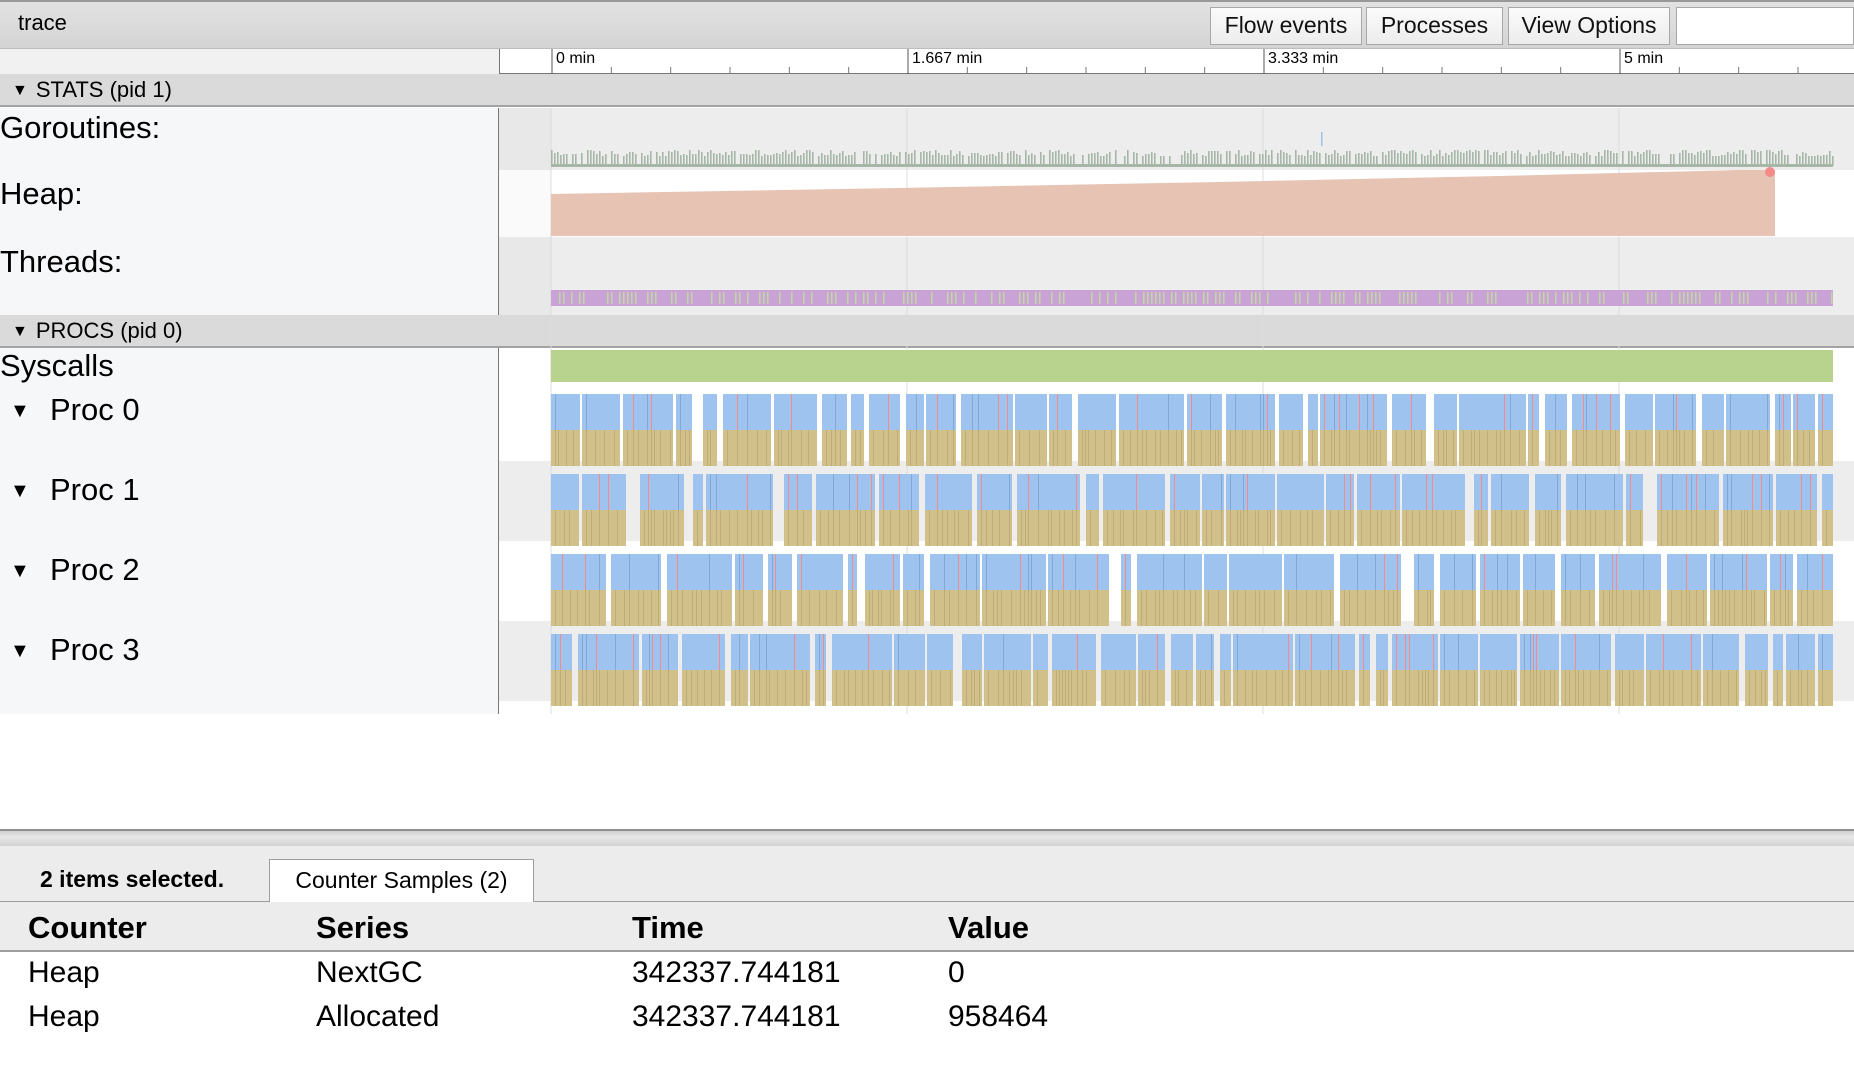 This screenshot has height=1078, width=1854. I want to click on proc-2-label: ▼ Proc 2, so click(75, 569).